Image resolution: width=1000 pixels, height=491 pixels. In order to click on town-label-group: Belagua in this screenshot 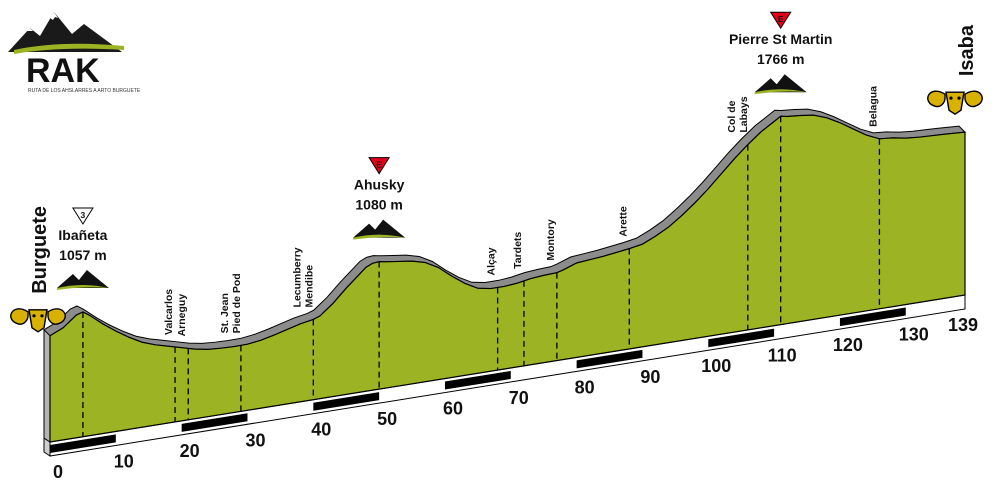, I will do `click(873, 106)`.